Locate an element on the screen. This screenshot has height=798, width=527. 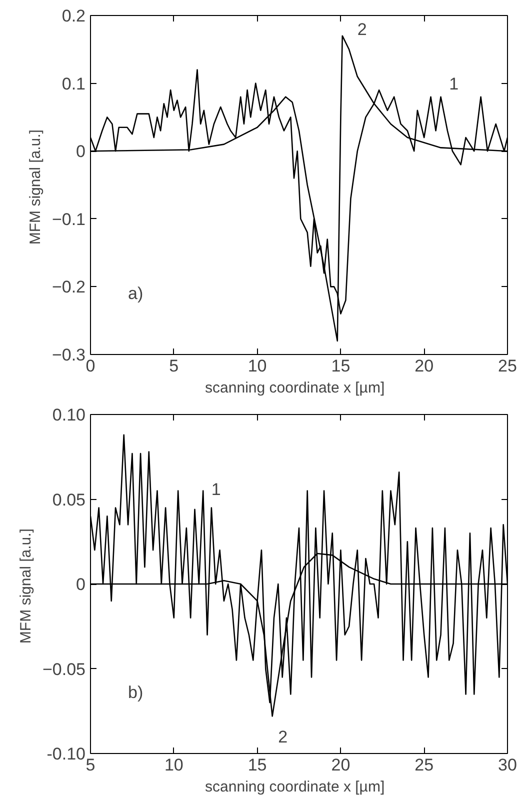
y-tick-label: 0.1 is located at coordinates (74, 84).